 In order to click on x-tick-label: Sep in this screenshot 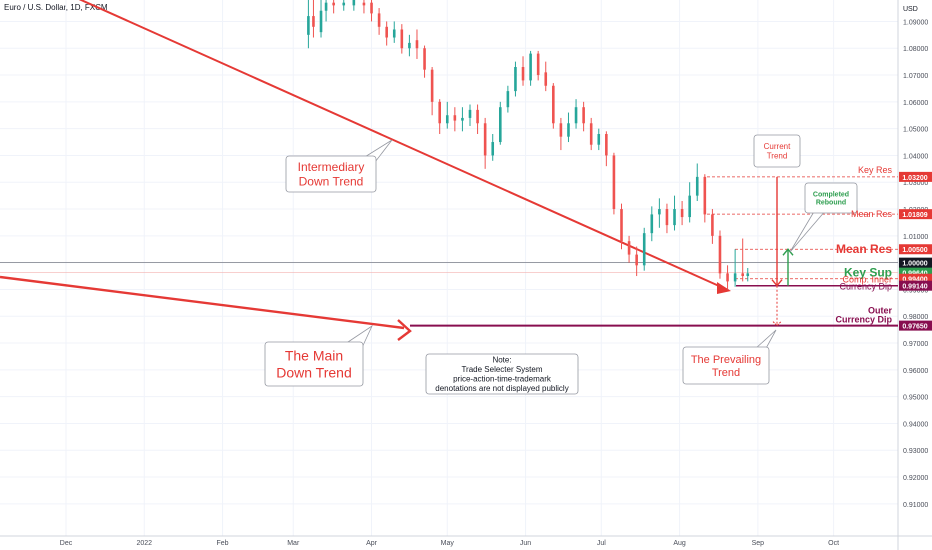, I will do `click(758, 543)`.